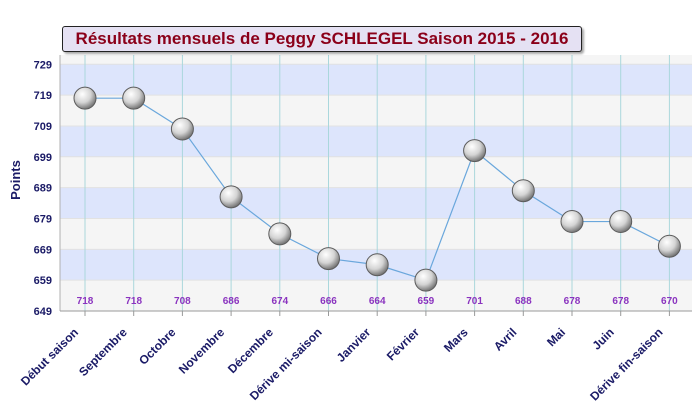 This screenshot has width=700, height=420. Describe the element at coordinates (250, 350) in the screenshot. I see `x-tick-label: Décembre` at that location.